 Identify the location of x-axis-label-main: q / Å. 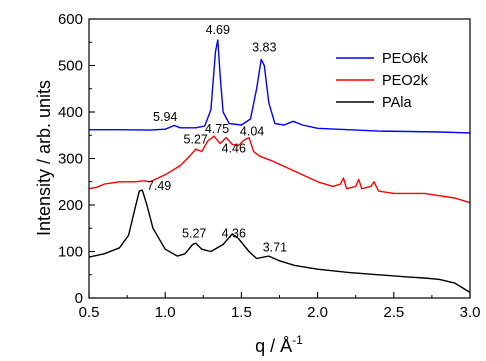
(273, 346).